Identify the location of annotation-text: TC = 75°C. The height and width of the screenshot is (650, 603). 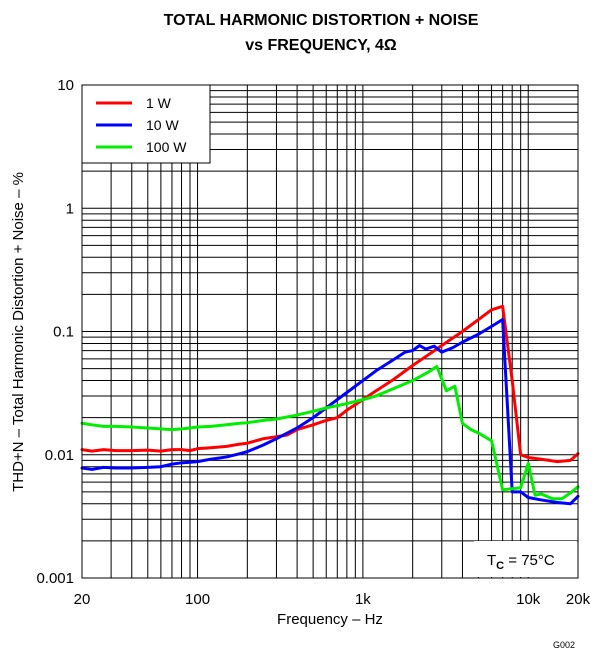
(521, 562).